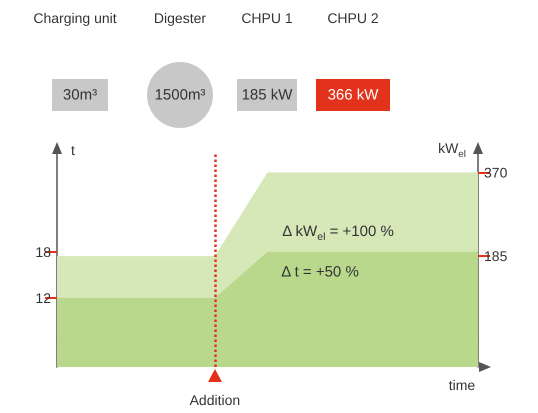  Describe the element at coordinates (496, 172) in the screenshot. I see `y2-tick-label: 370` at that location.